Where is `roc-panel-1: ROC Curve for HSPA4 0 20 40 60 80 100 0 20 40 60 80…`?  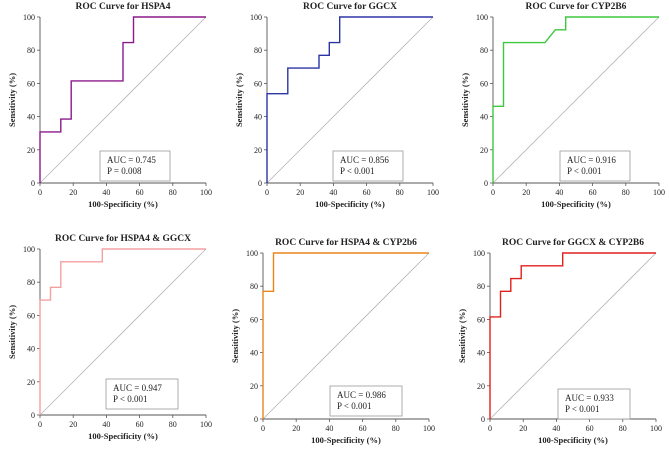 roc-panel-1: ROC Curve for HSPA4 0 20 40 60 80 100 0 20 40 60 80… is located at coordinates (109, 105).